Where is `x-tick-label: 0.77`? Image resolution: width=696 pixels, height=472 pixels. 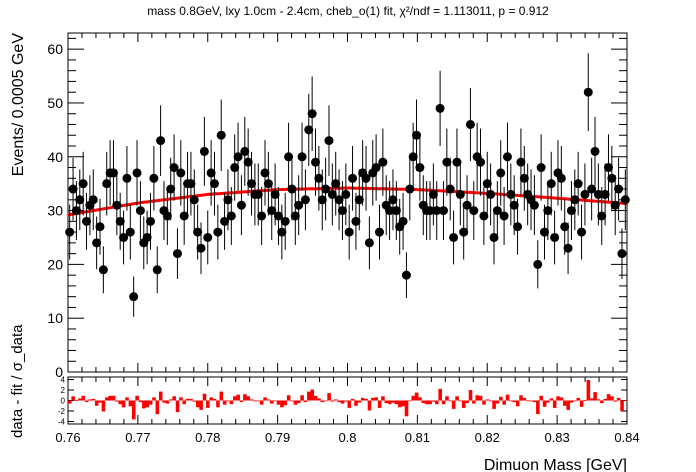
x-tick-label: 0.77 is located at coordinates (137, 437).